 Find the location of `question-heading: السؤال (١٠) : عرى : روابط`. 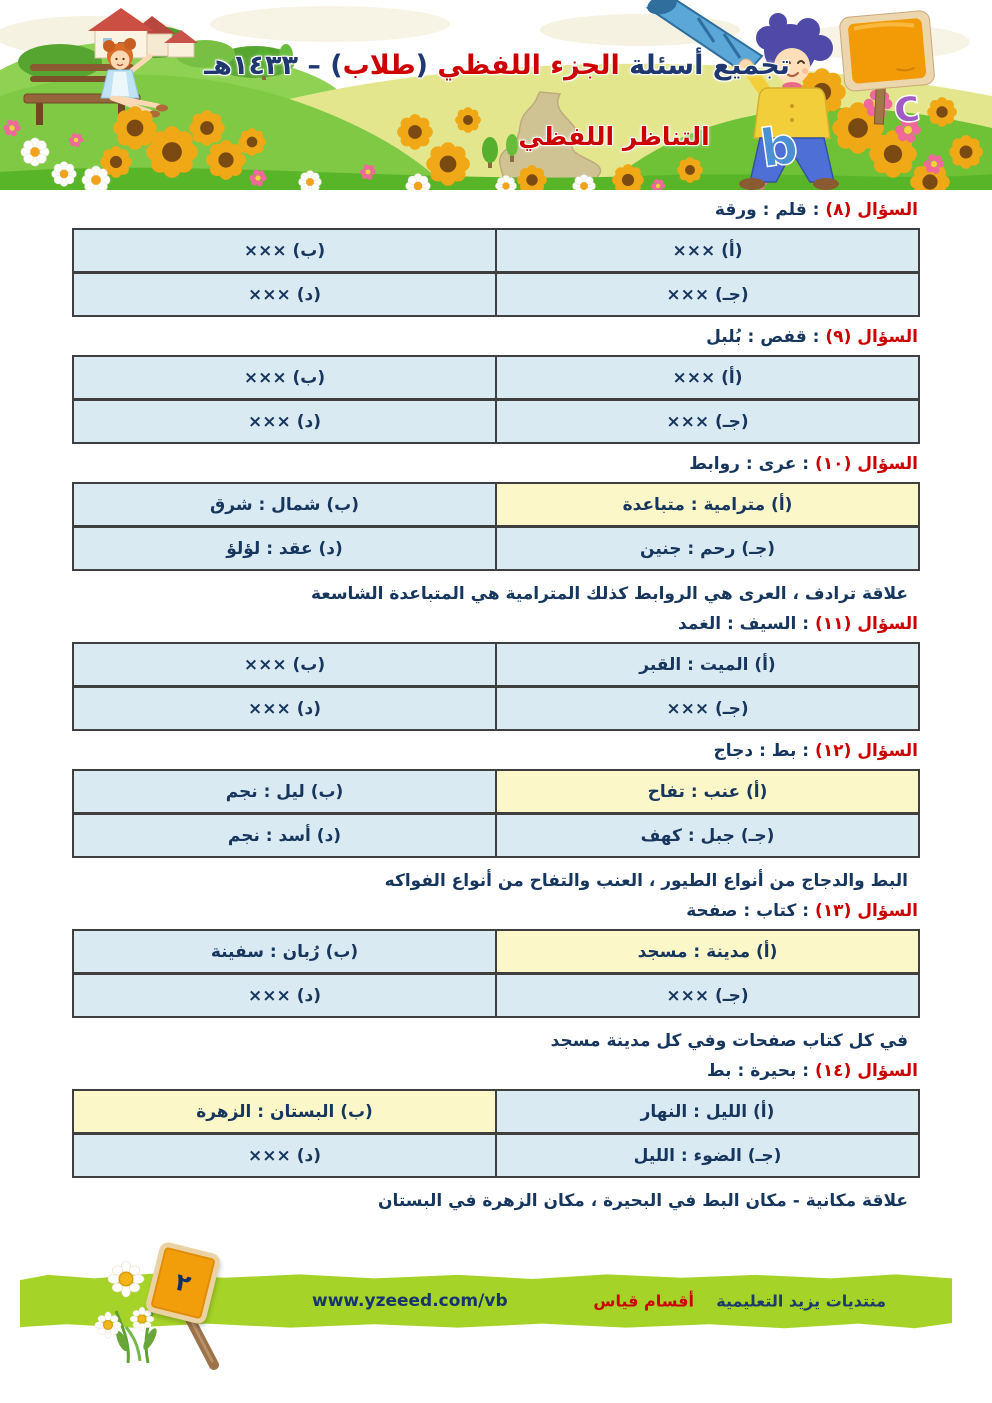

question-heading: السؤال (١٠) : عرى : روابط is located at coordinates (495, 464).